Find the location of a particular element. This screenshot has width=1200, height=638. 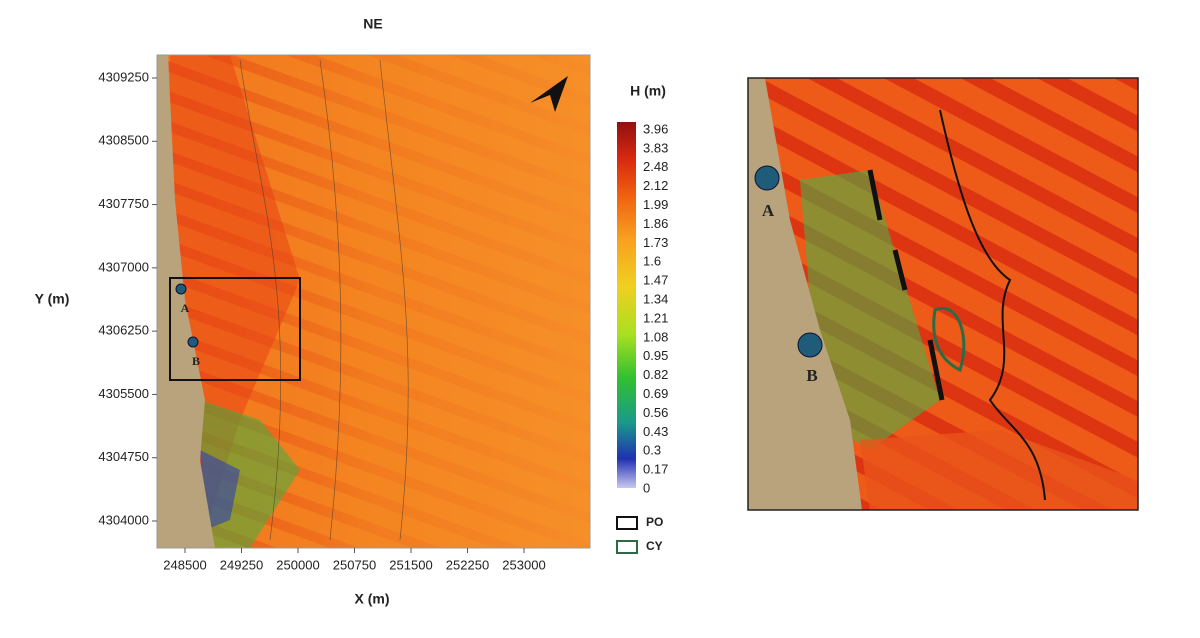

breakwater is located at coordinates (906, 285).